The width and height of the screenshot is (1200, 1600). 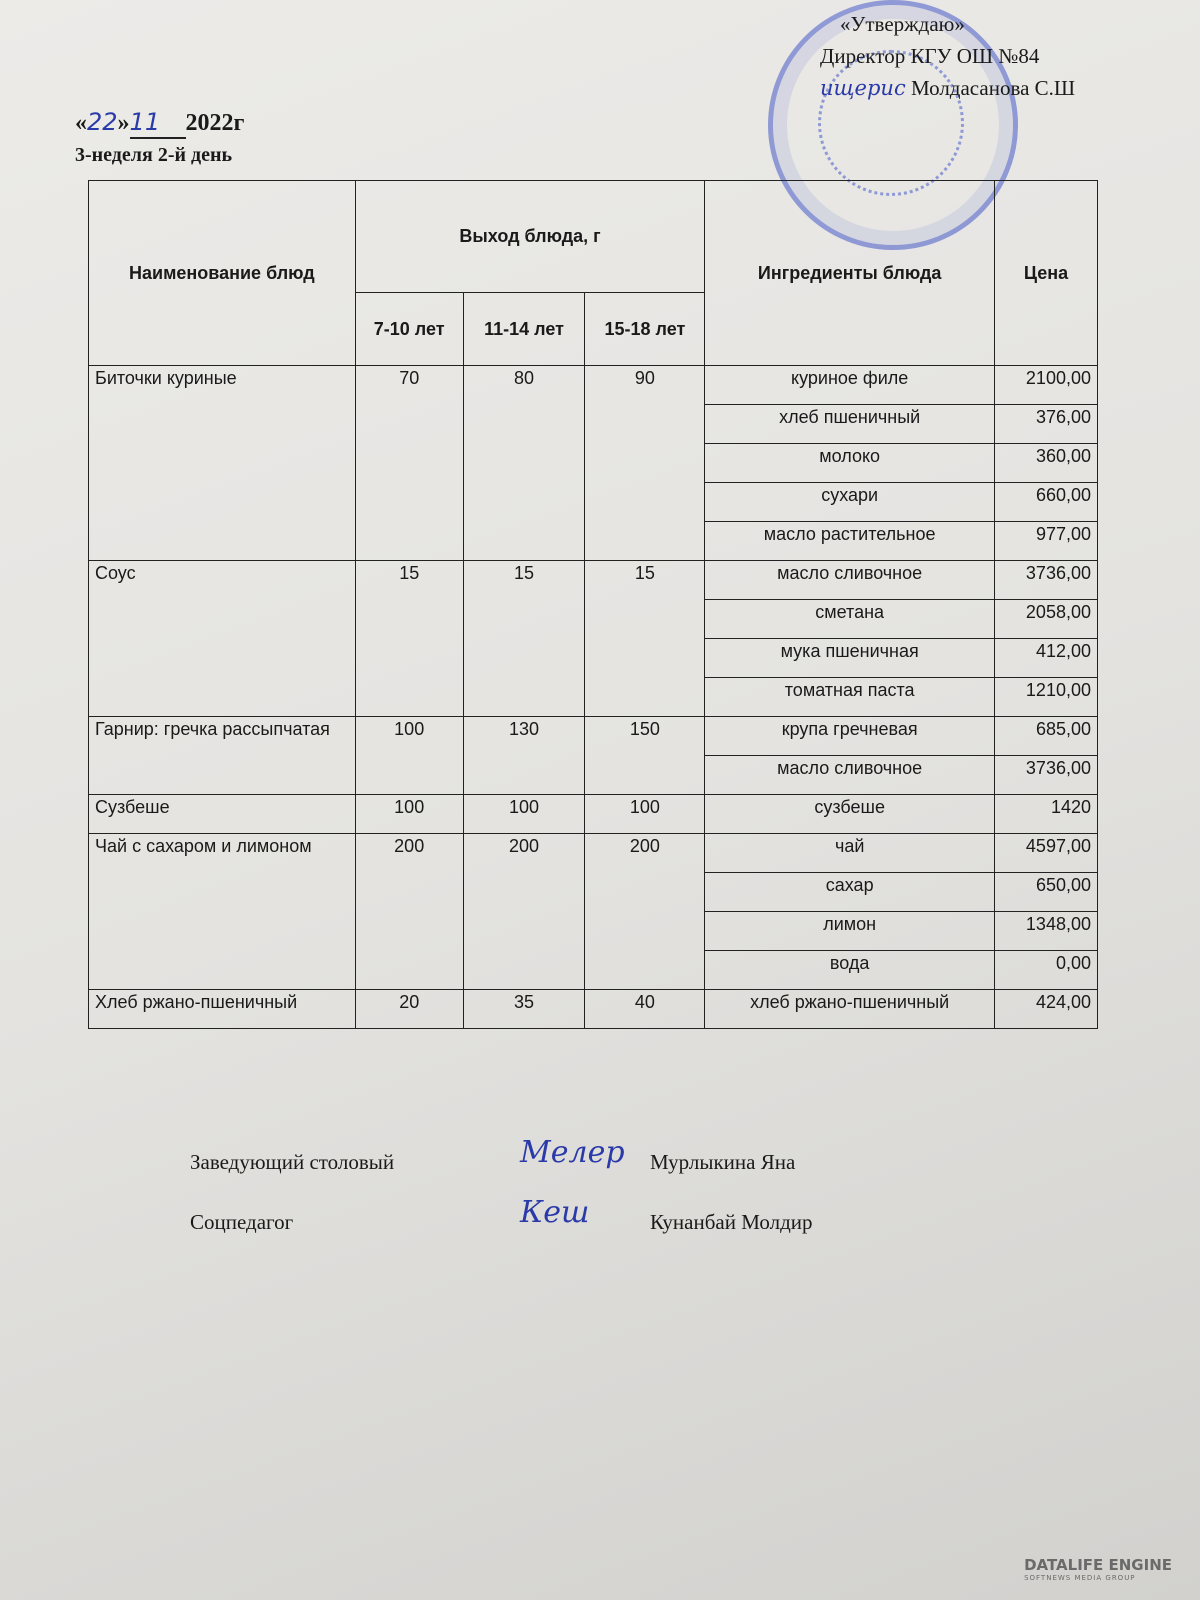 What do you see at coordinates (524, 755) in the screenshot?
I see `yield-11-14: 130` at bounding box center [524, 755].